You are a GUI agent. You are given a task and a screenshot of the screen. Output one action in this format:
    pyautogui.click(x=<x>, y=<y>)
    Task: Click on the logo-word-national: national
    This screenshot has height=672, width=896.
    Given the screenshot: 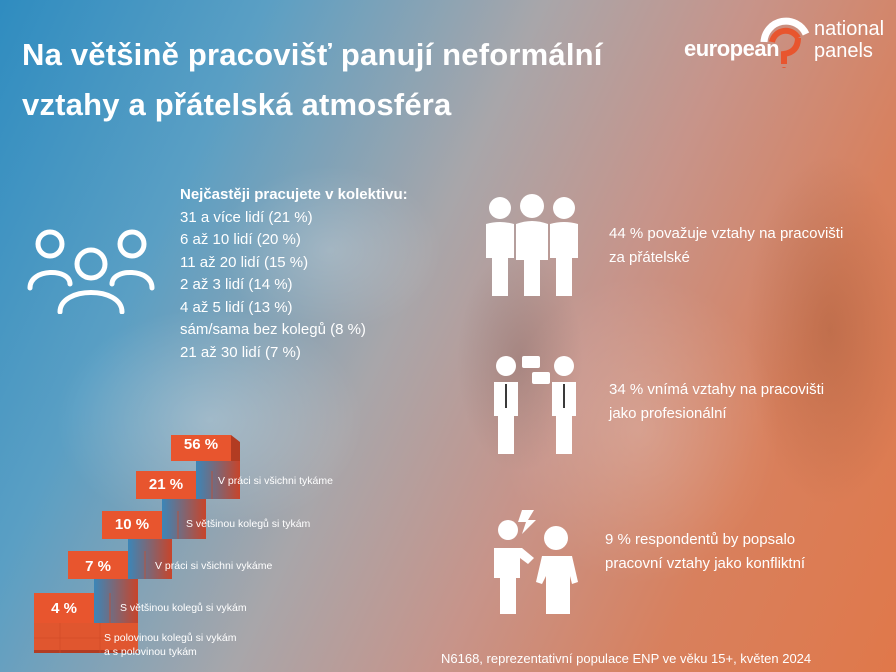 What is the action you would take?
    pyautogui.click(x=849, y=29)
    